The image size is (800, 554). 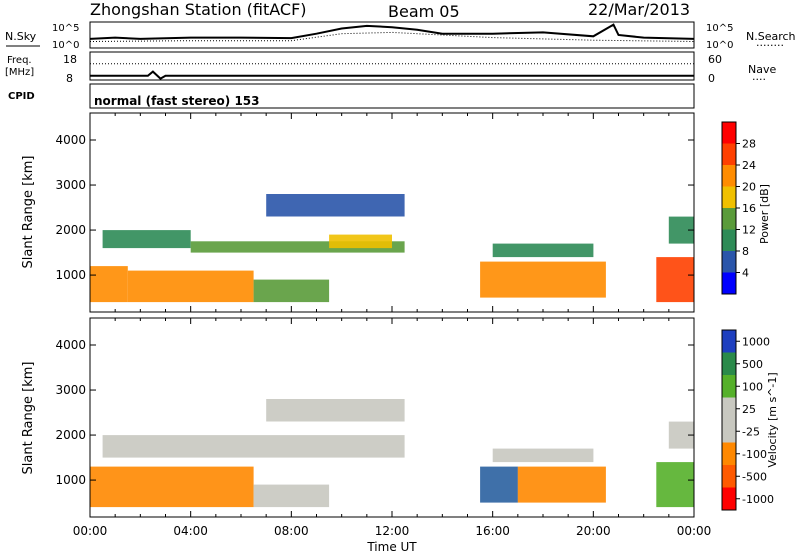 I want to click on velocity-heatmap, so click(x=392, y=453).